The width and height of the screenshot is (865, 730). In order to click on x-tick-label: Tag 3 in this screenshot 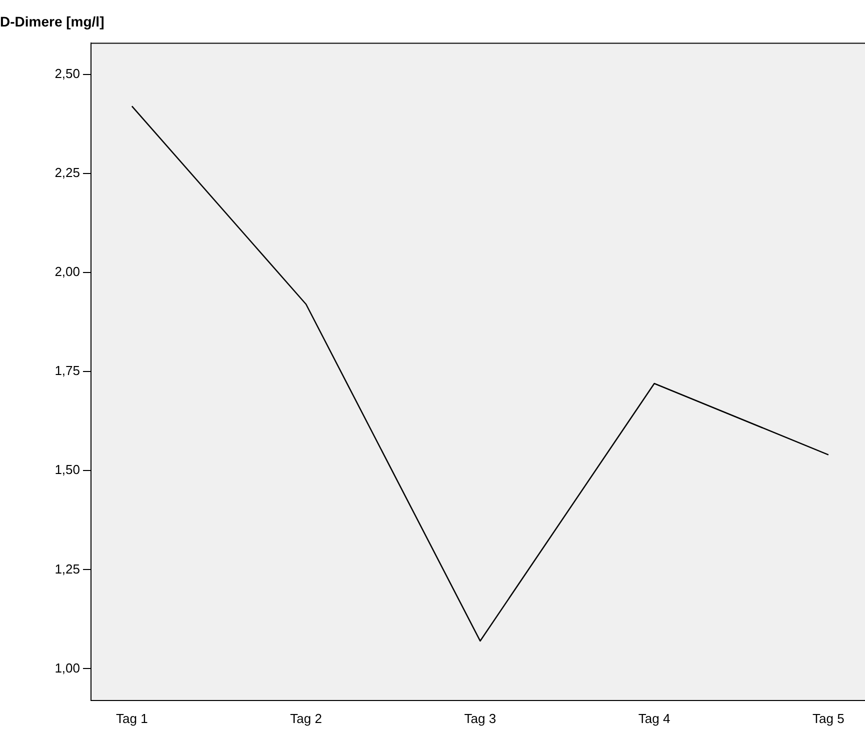, I will do `click(480, 718)`.